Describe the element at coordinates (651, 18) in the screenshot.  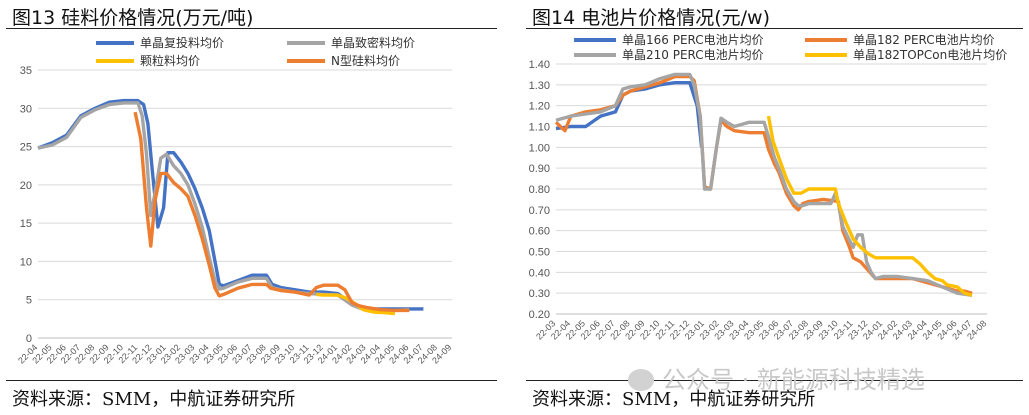
I see `figure-title: 图14 电池片价格情况(元/w)` at that location.